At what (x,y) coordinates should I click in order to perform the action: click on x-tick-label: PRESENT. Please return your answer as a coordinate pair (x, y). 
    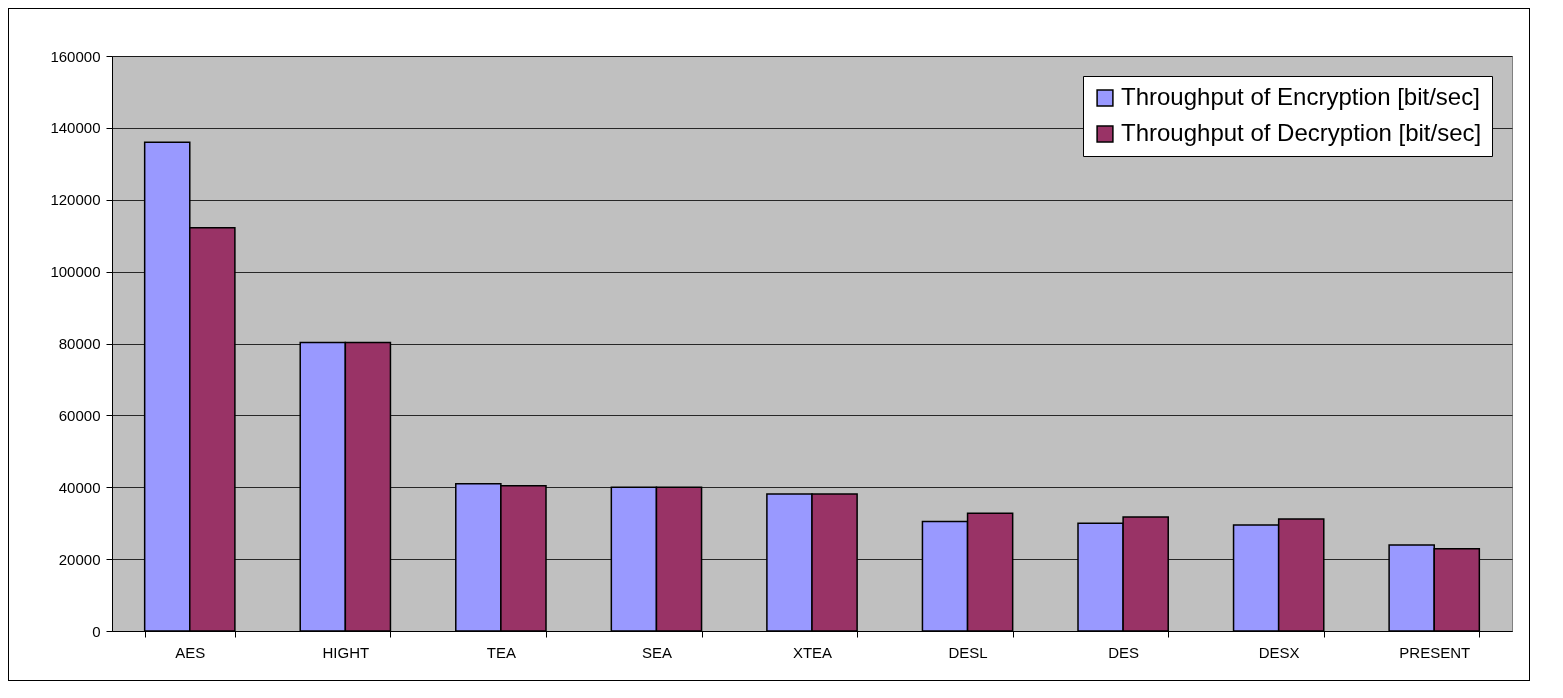
    Looking at the image, I should click on (1435, 652).